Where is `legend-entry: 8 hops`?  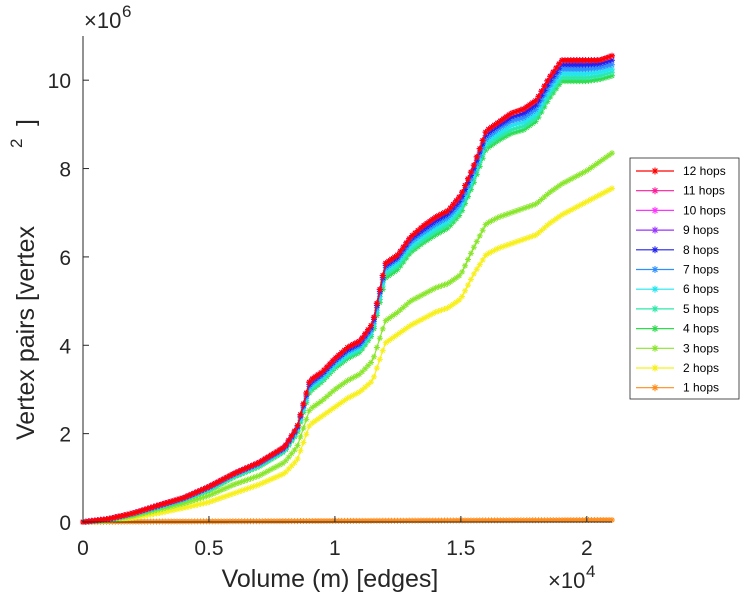 legend-entry: 8 hops is located at coordinates (677, 250).